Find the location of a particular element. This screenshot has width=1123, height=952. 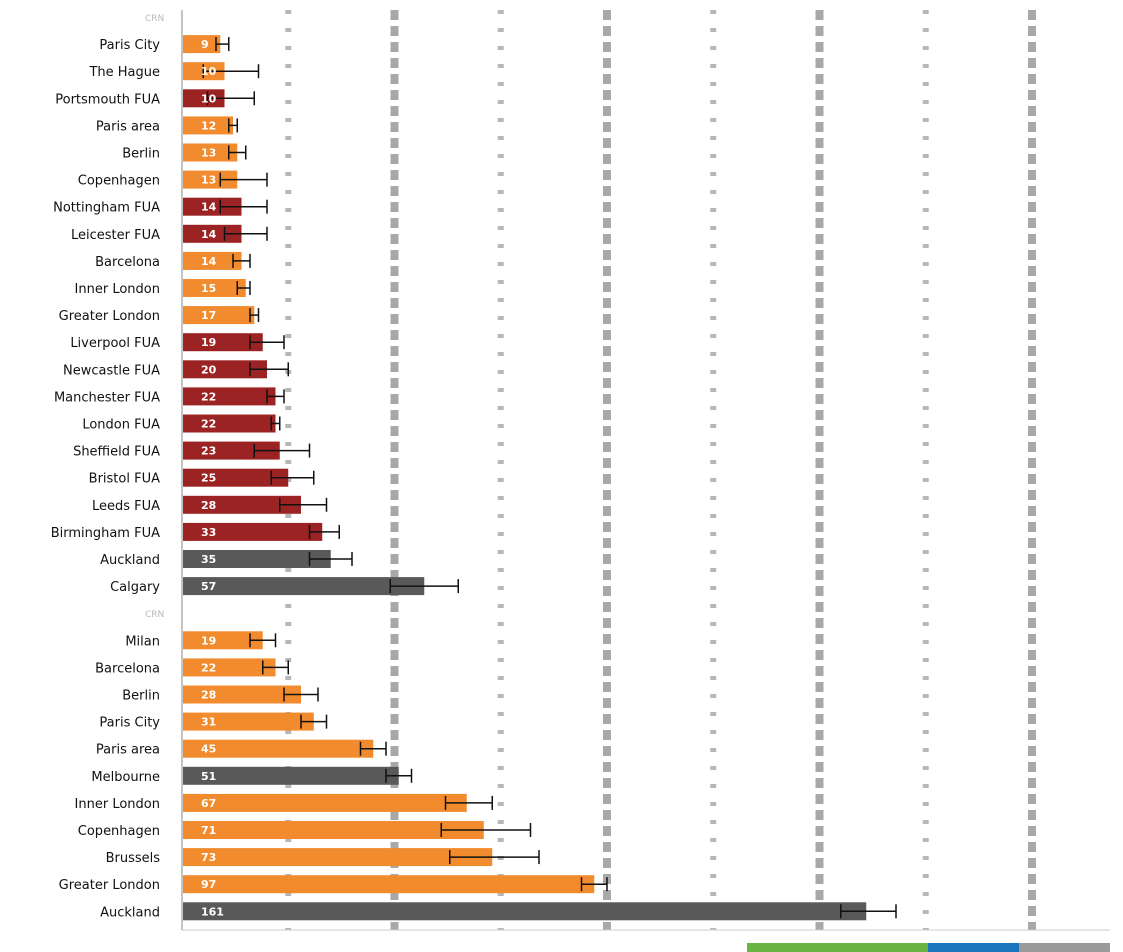

category-label: Nottingham FUA is located at coordinates (106, 208).